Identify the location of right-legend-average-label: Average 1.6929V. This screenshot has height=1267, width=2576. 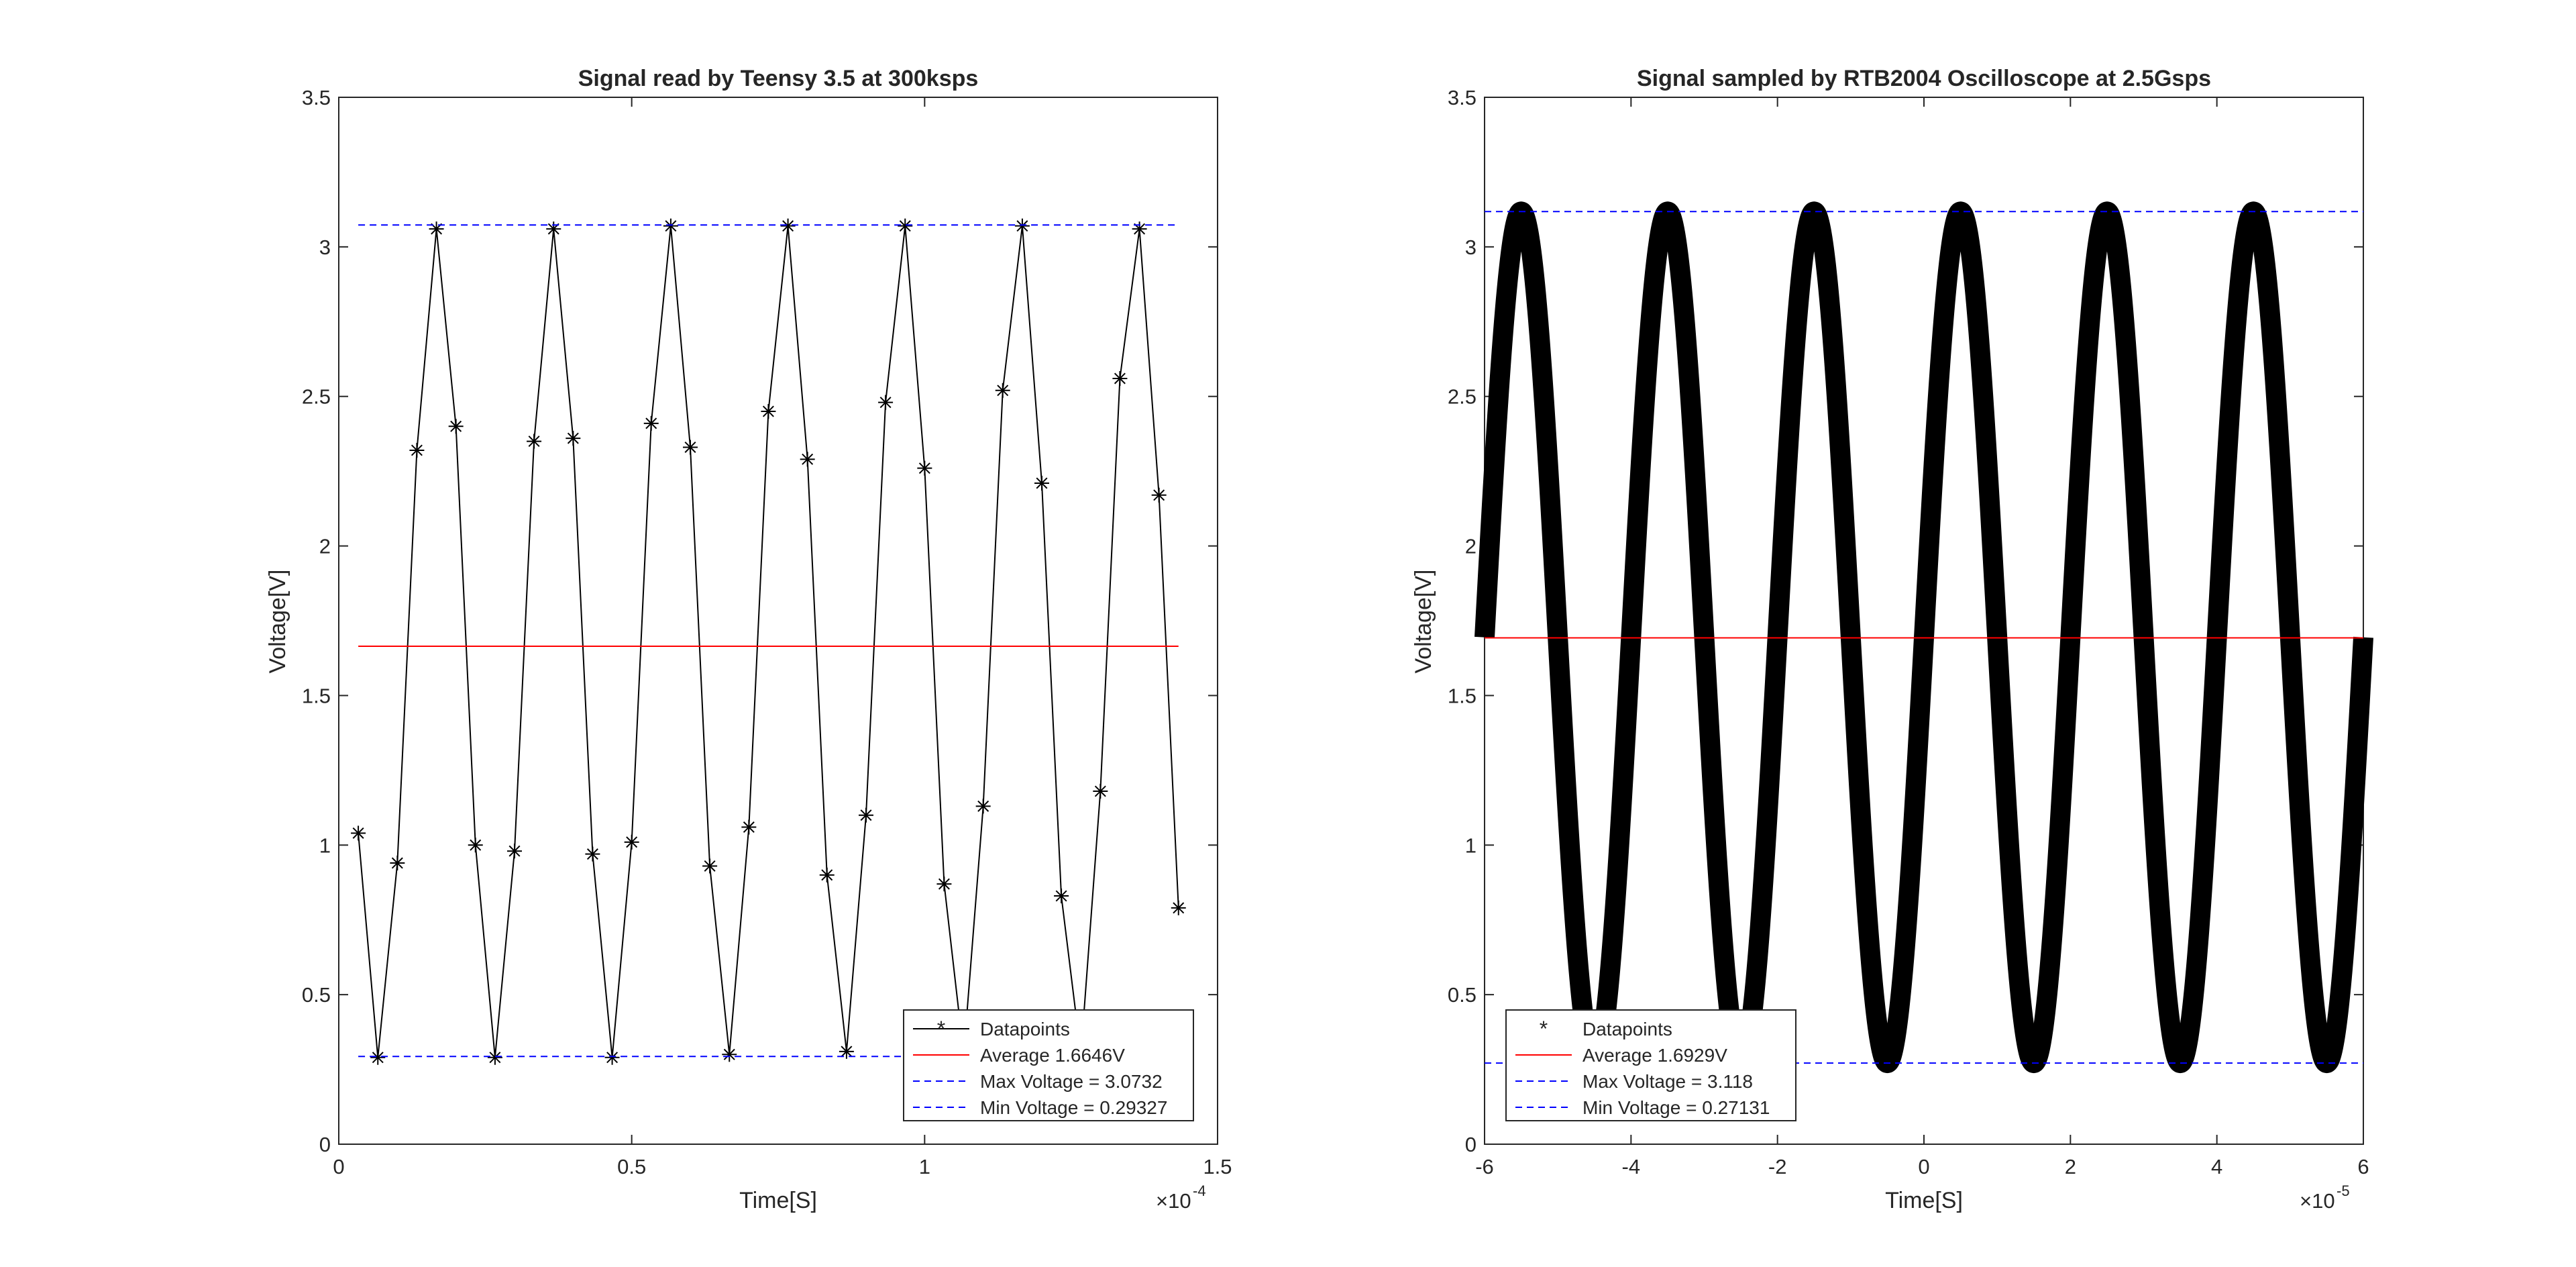
(1654, 1055).